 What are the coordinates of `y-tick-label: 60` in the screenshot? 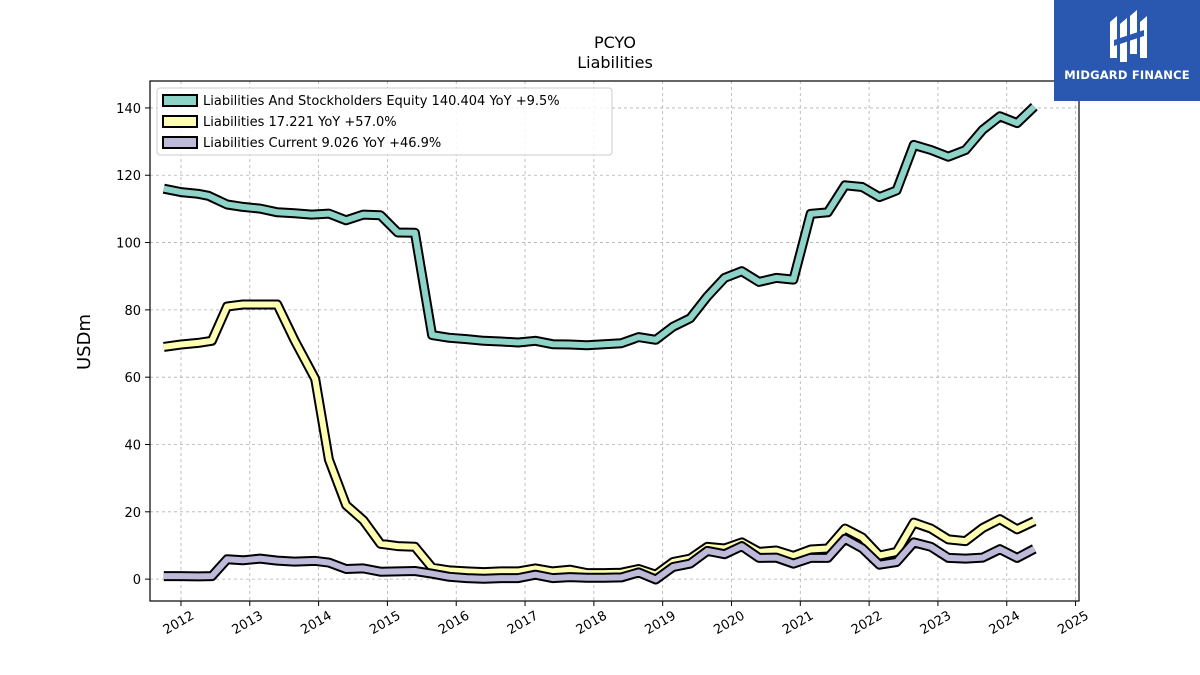 It's located at (132, 378).